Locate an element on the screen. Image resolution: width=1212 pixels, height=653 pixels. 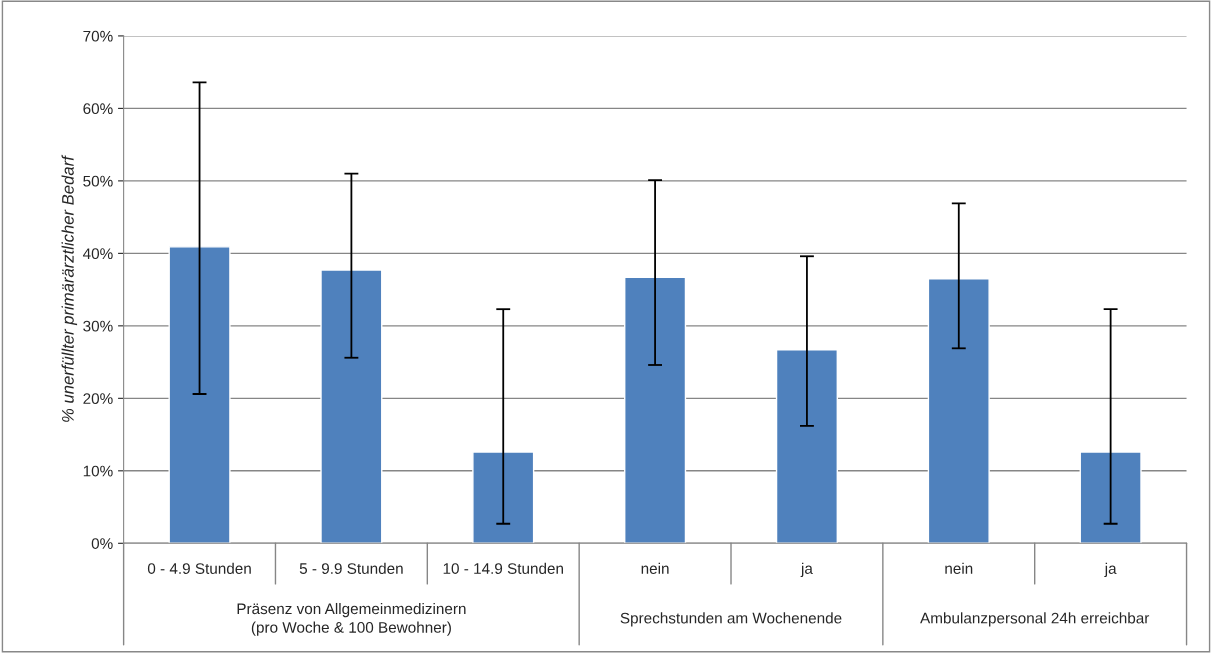
y-tick-label: 30% is located at coordinates (98, 326).